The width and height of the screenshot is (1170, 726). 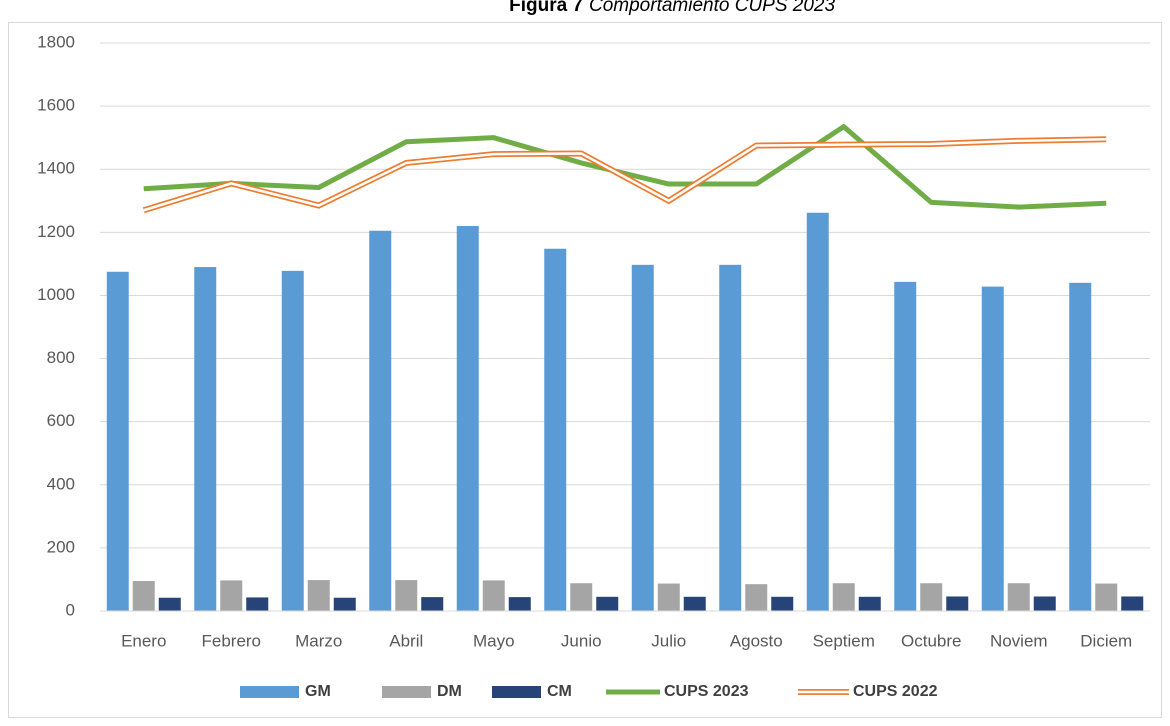 I want to click on y-tick-label: 600, so click(x=61, y=420).